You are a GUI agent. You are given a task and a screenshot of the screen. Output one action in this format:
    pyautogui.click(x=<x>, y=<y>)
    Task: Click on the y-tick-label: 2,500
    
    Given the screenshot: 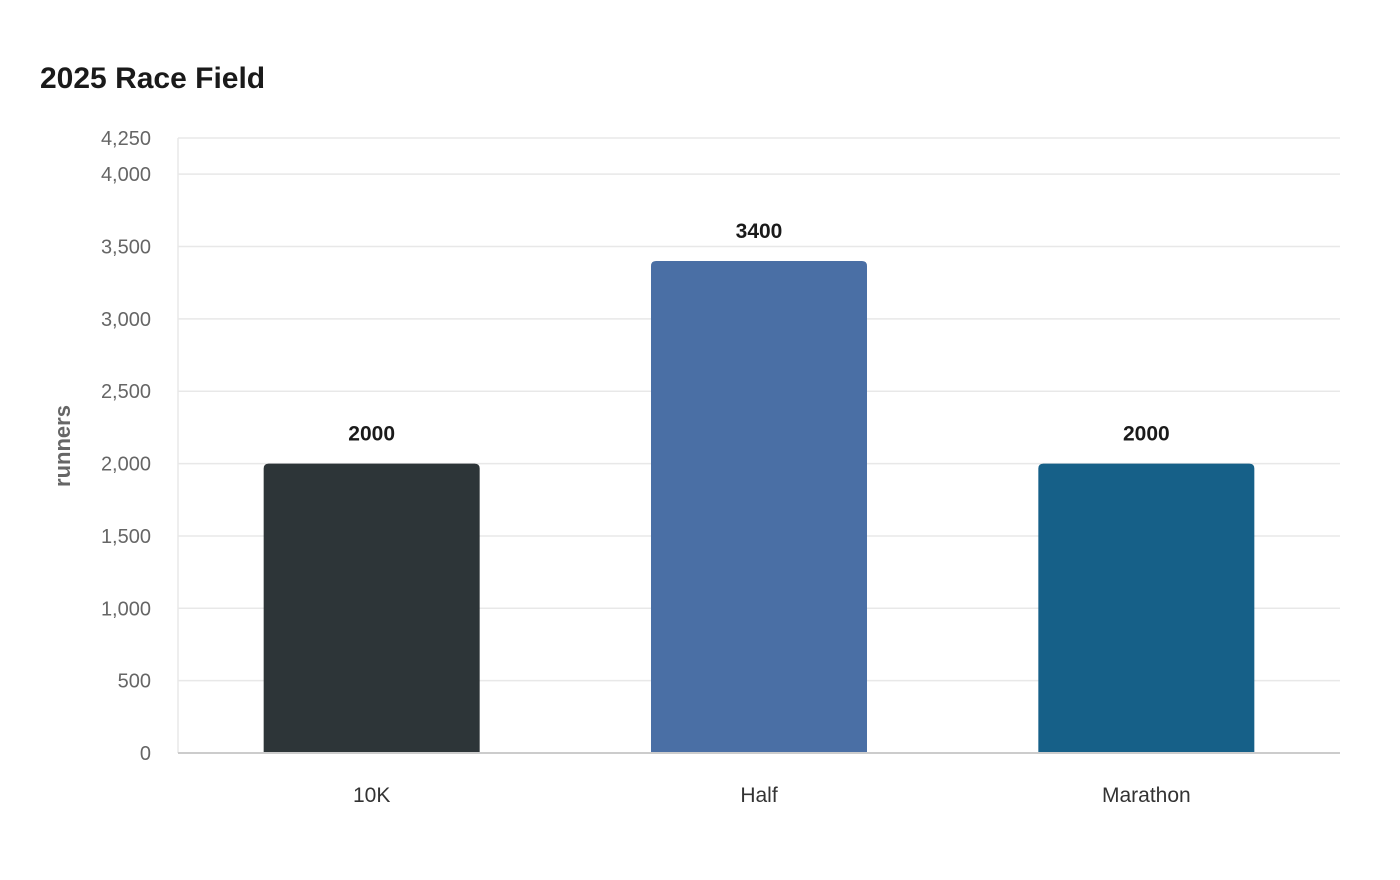 What is the action you would take?
    pyautogui.click(x=126, y=392)
    